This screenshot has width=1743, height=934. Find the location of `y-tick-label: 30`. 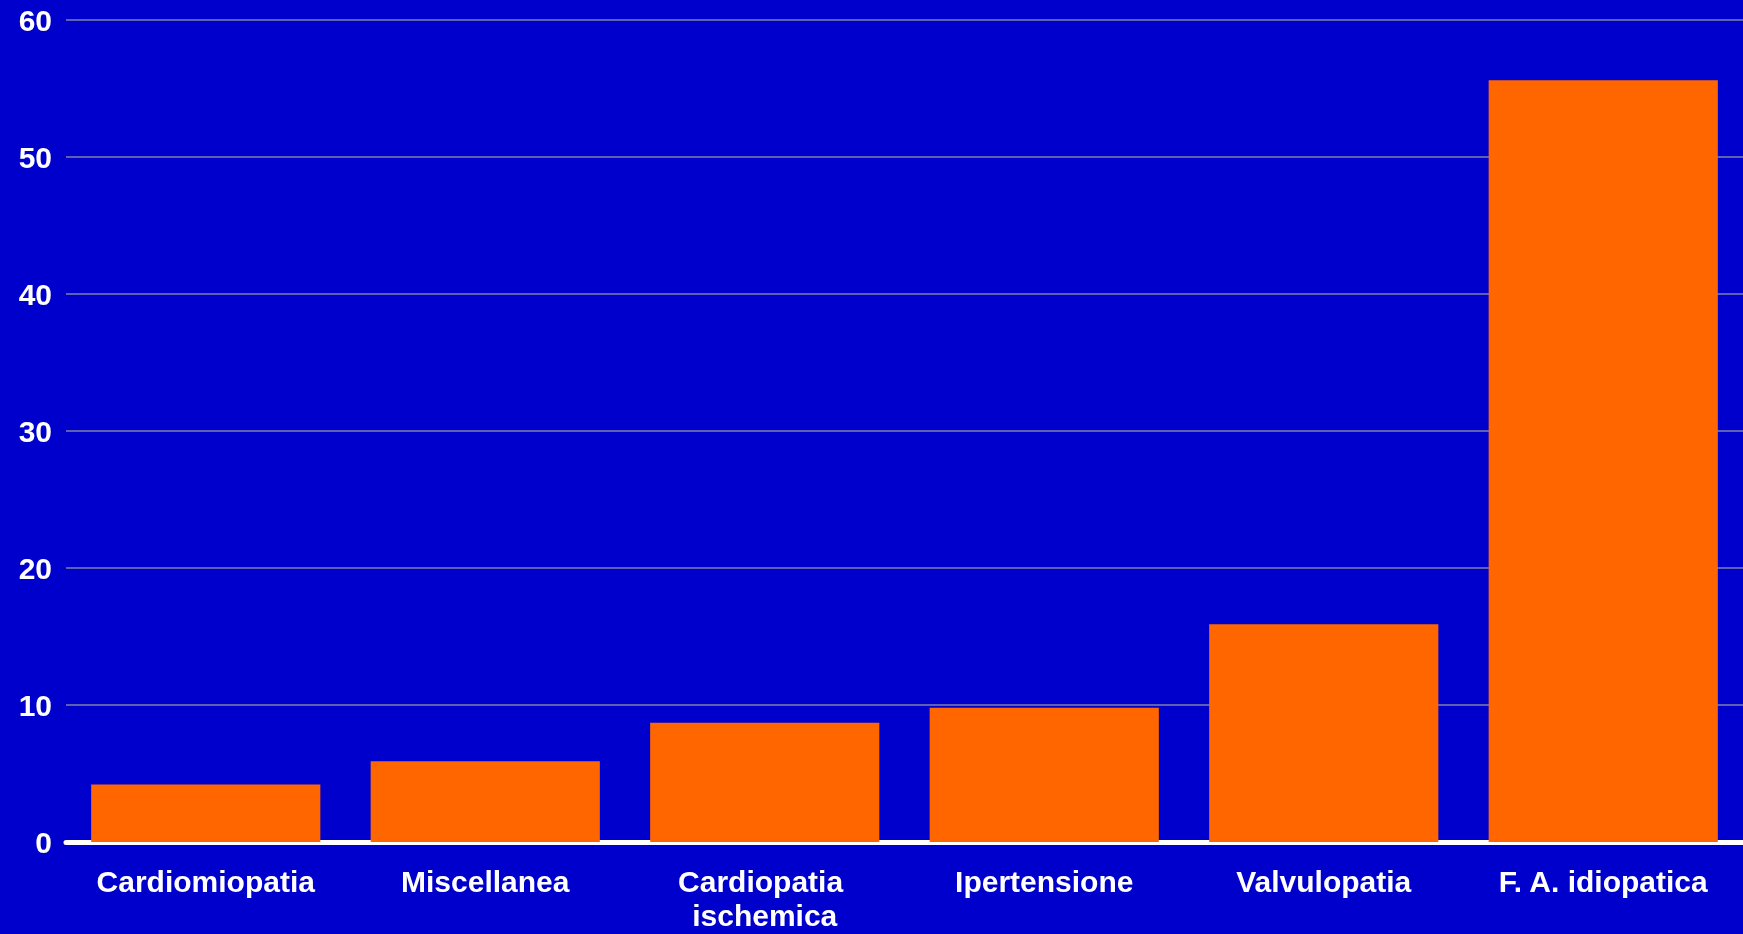

y-tick-label: 30 is located at coordinates (35, 431).